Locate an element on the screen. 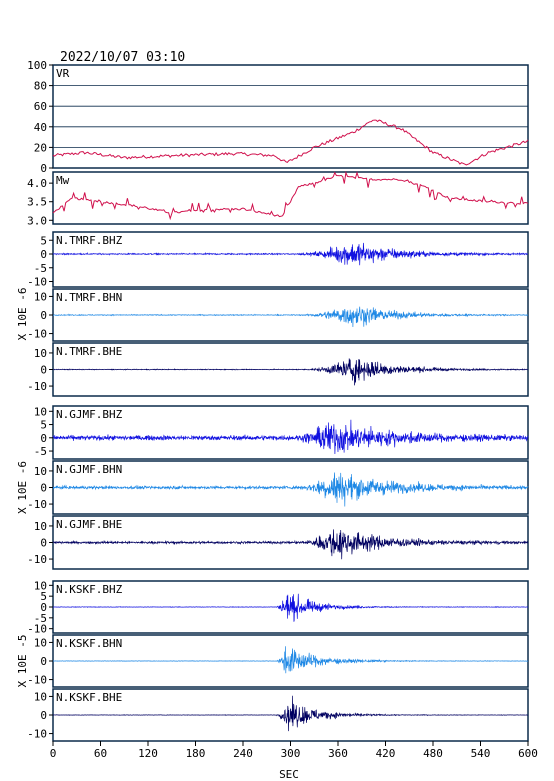  panel-tmrf_bhn: 10 0 -10 N.TMRF.BHN is located at coordinates (278, 315).